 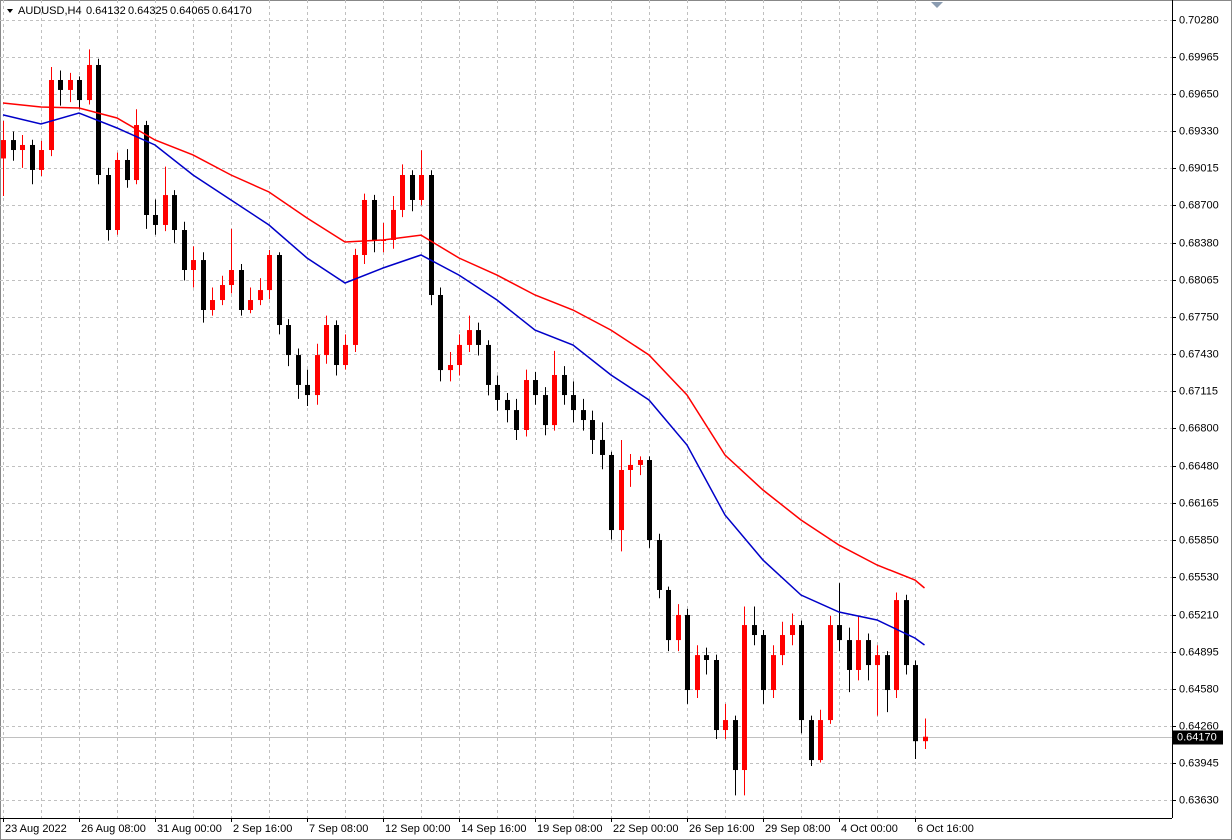 What do you see at coordinates (1199, 205) in the screenshot?
I see `y-tick-label: 0.68700` at bounding box center [1199, 205].